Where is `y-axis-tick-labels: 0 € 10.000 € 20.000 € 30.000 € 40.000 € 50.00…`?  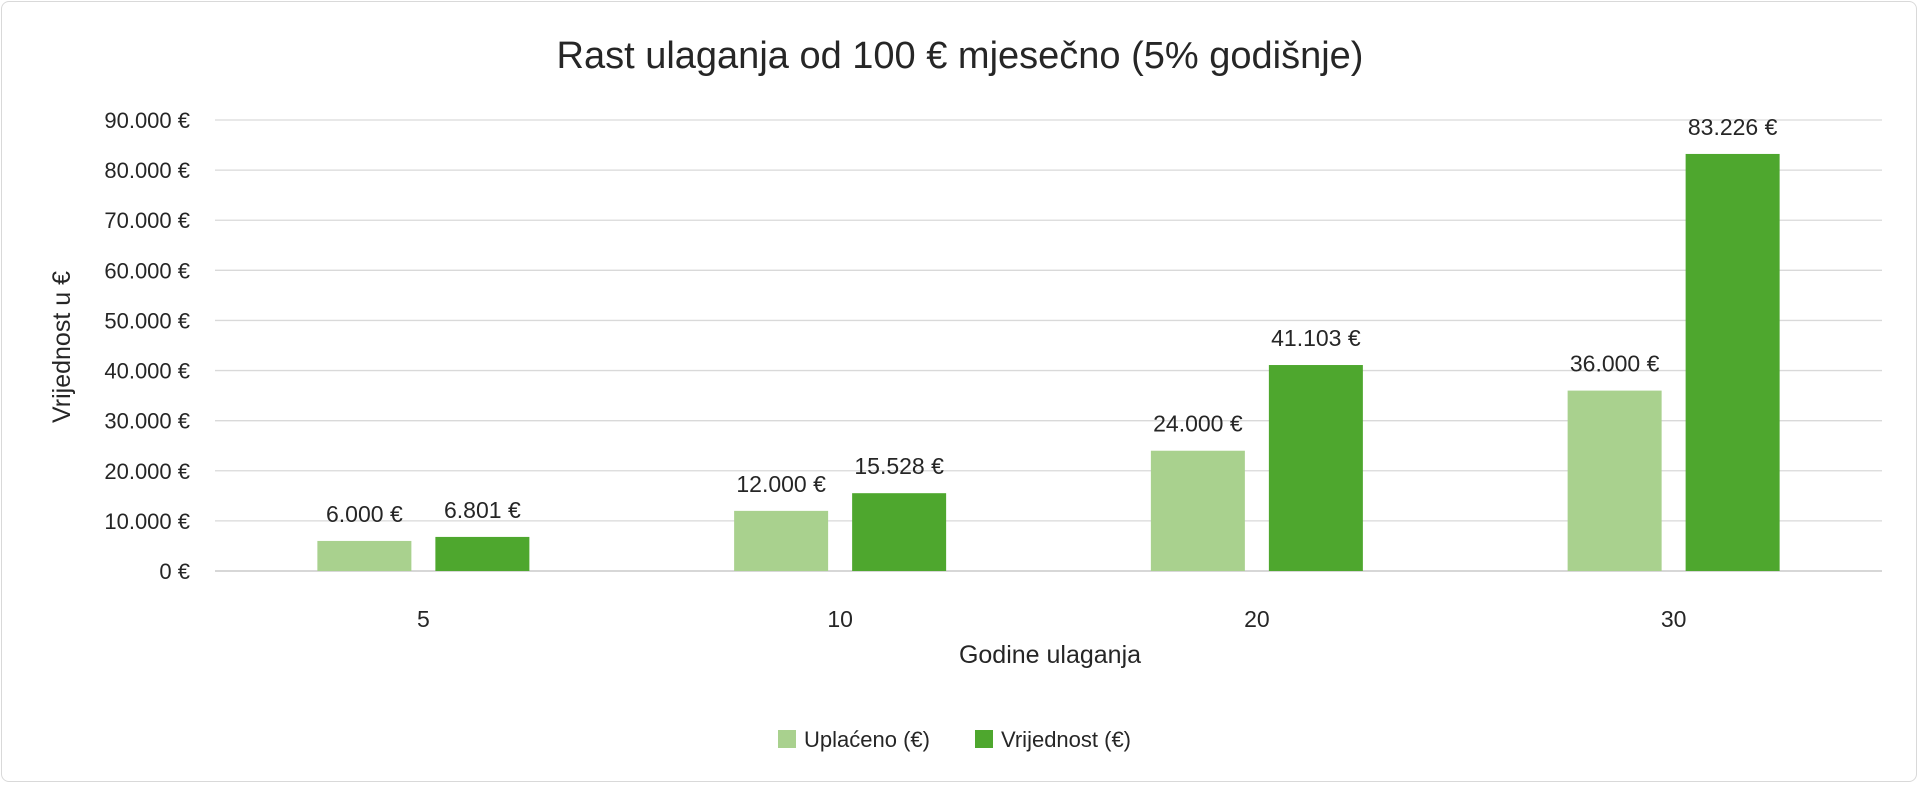 y-axis-tick-labels: 0 € 10.000 € 20.000 € 30.000 € 40.000 € 50.00… is located at coordinates (147, 346).